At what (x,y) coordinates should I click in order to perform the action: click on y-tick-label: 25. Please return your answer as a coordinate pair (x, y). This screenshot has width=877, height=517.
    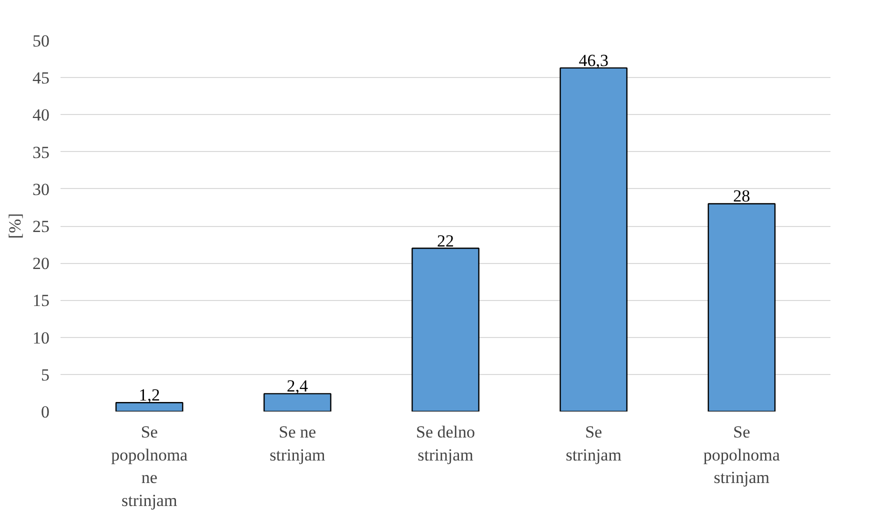
    Looking at the image, I should click on (41, 226).